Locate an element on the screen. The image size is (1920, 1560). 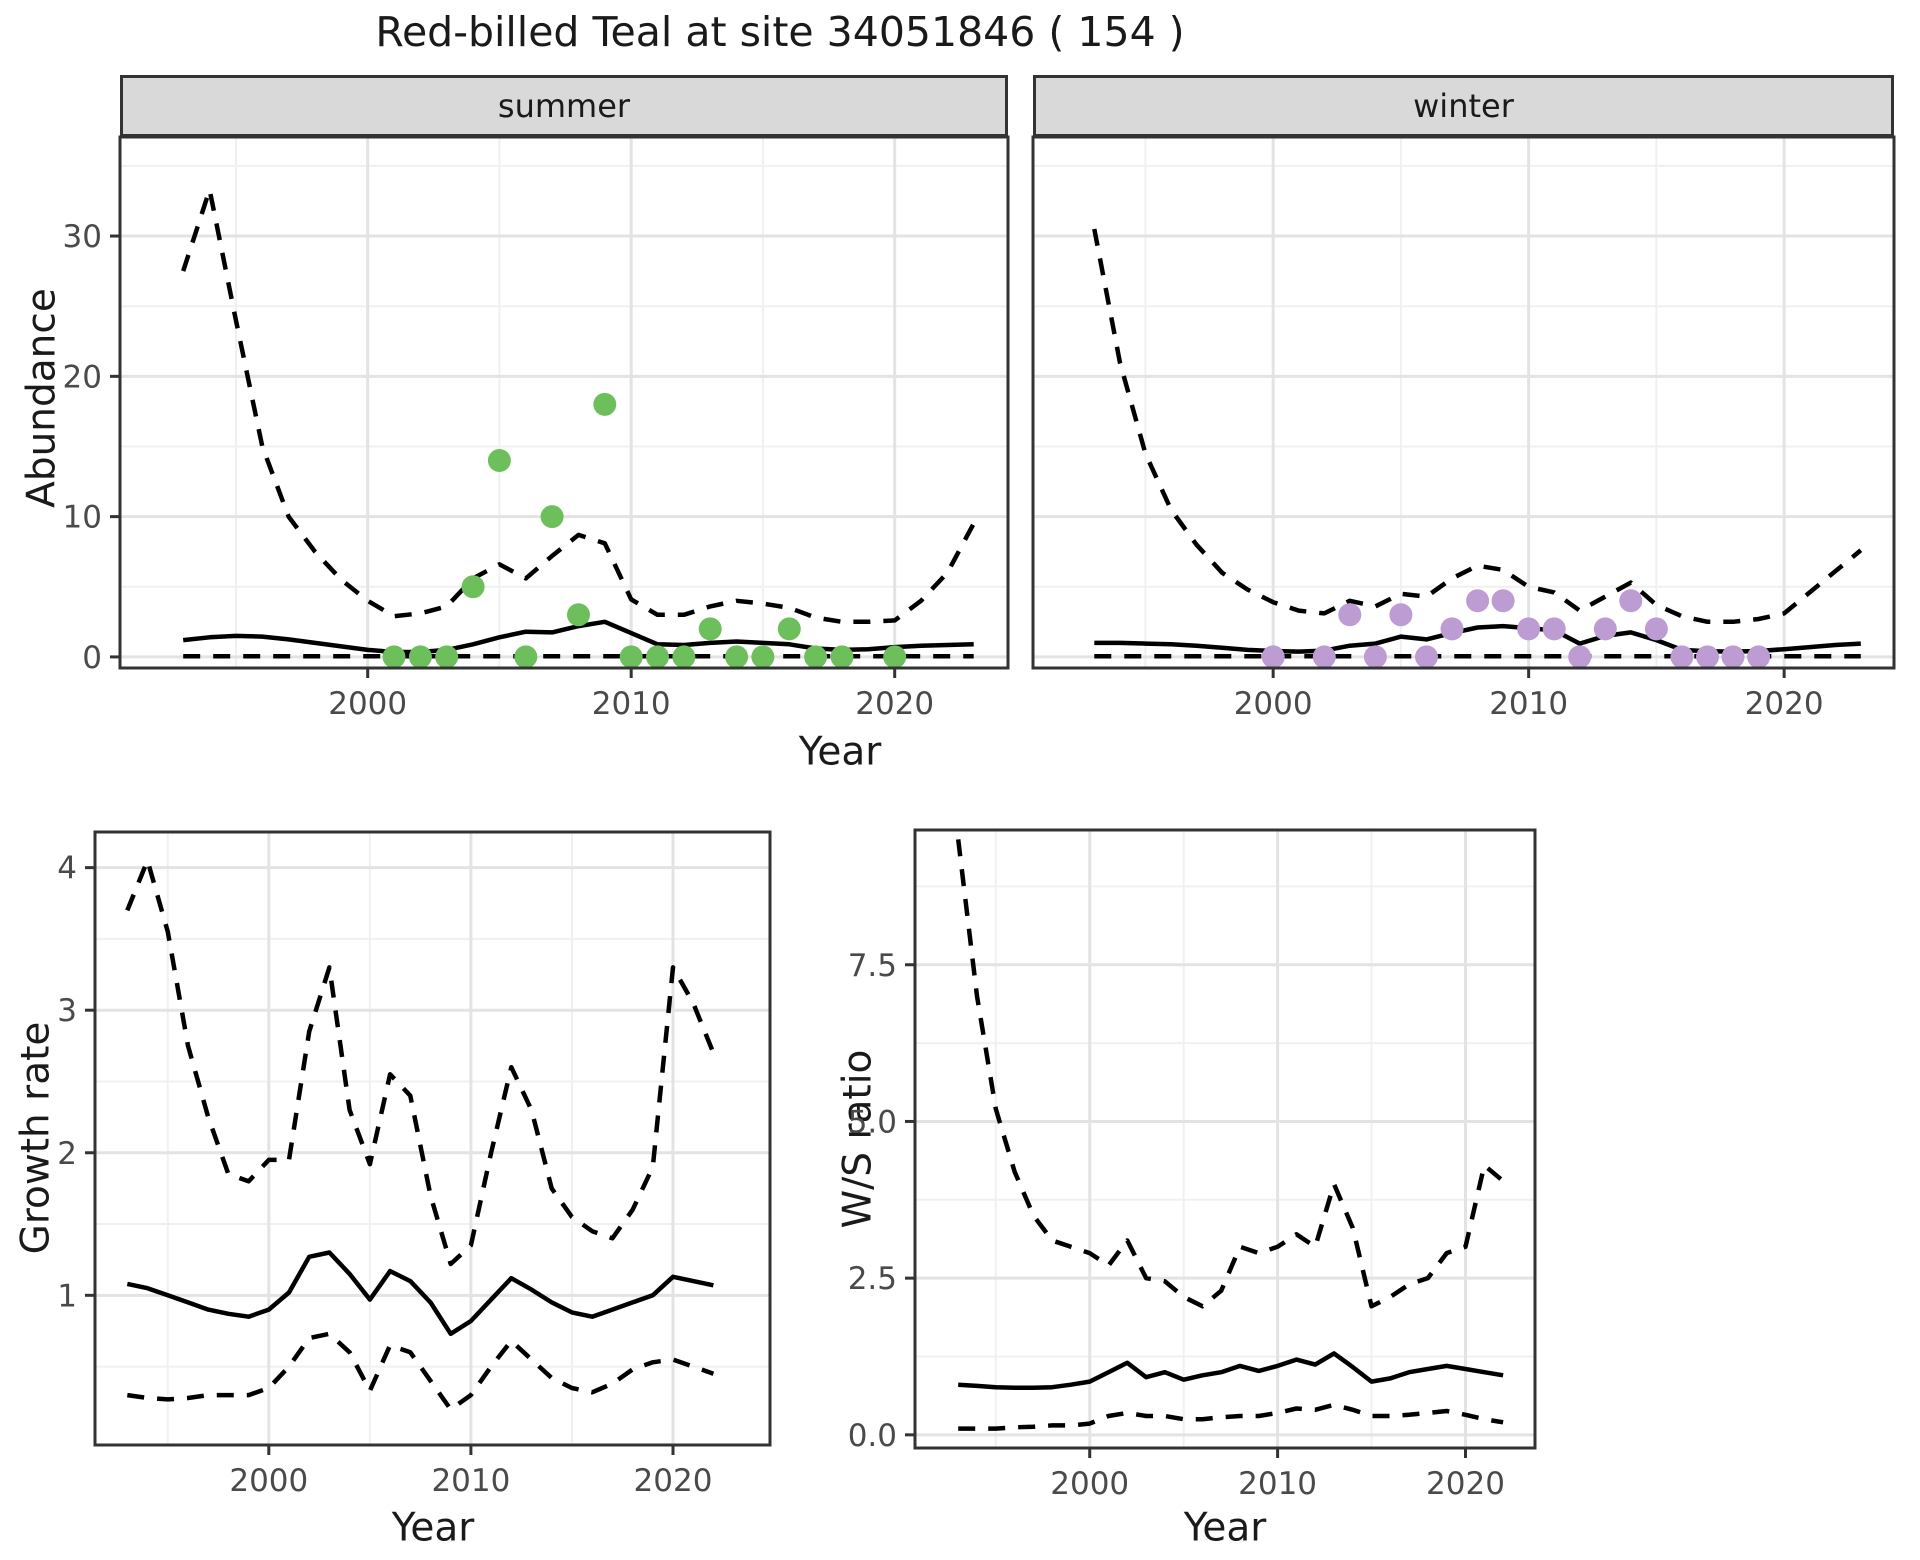
y-tick-label: 1 is located at coordinates (67, 1296).